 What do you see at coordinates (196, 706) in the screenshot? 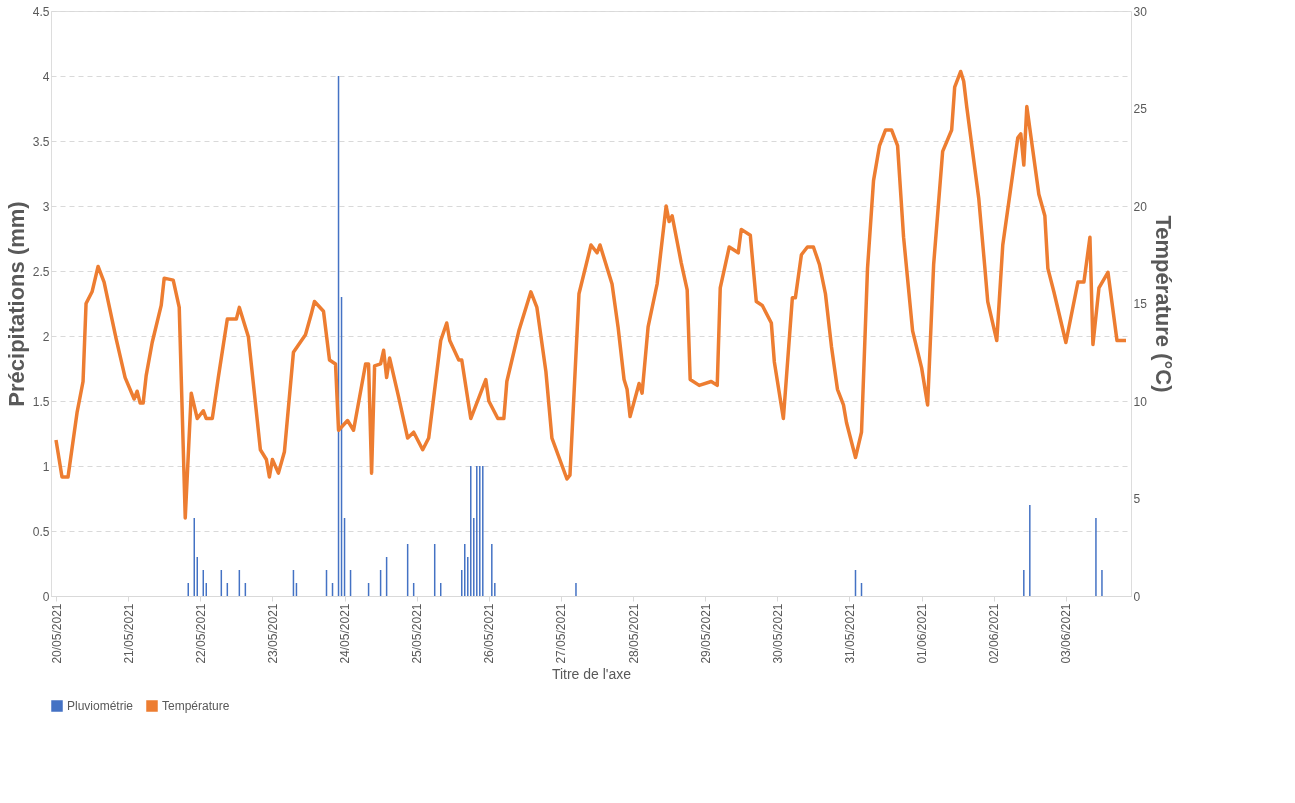
I see `legend-label: Température` at bounding box center [196, 706].